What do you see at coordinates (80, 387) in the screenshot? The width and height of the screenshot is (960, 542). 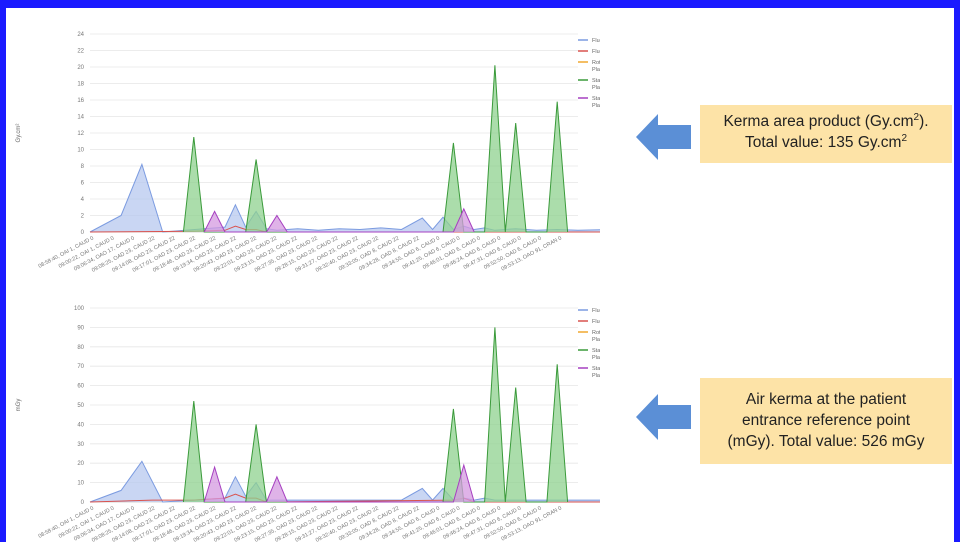 I see `y-tick-label: 60` at bounding box center [80, 387].